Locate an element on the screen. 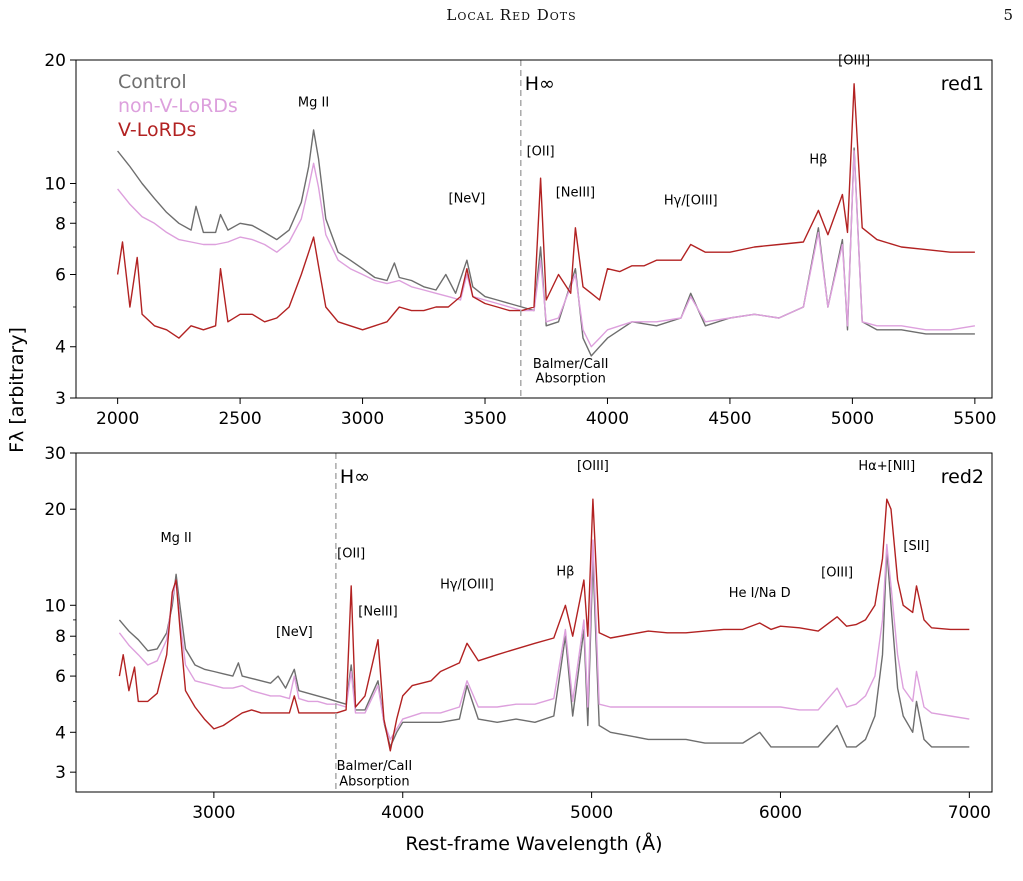 The width and height of the screenshot is (1023, 881). x-tick-label: 2500 is located at coordinates (239, 419).